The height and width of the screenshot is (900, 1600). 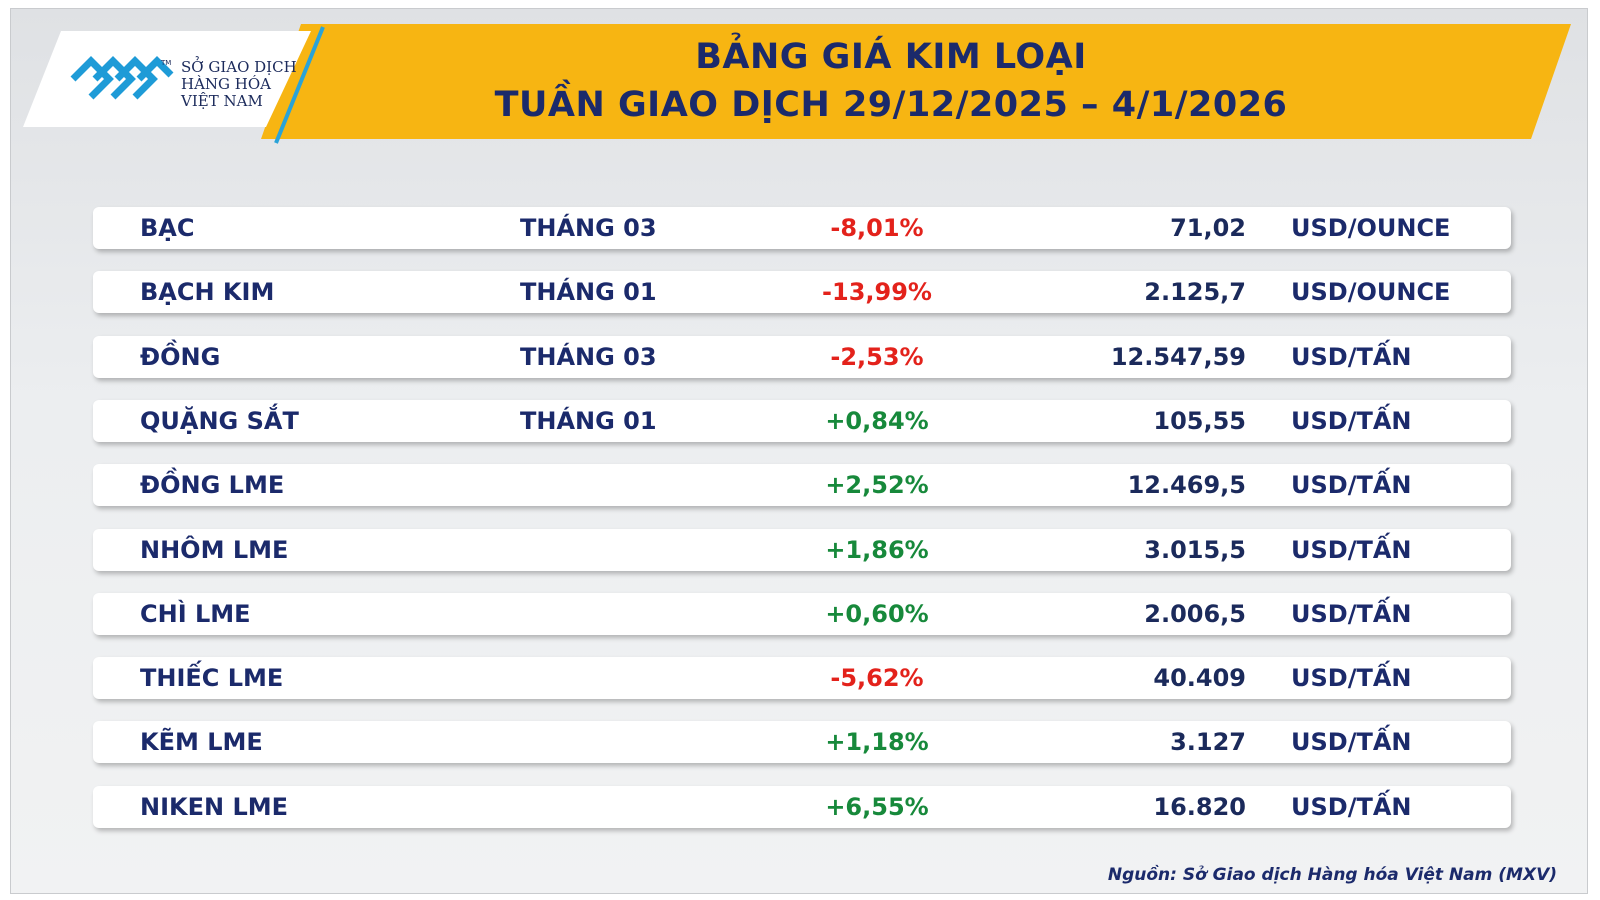 I want to click on commodity: BẠCH KIM, so click(x=207, y=292).